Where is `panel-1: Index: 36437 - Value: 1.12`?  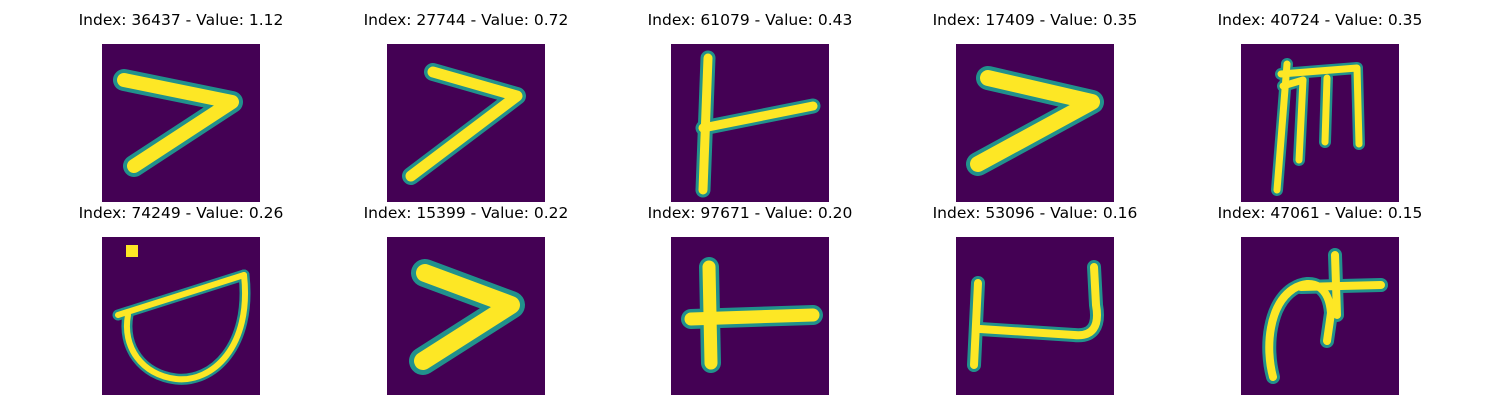 panel-1: Index: 36437 - Value: 1.12 is located at coordinates (181, 106).